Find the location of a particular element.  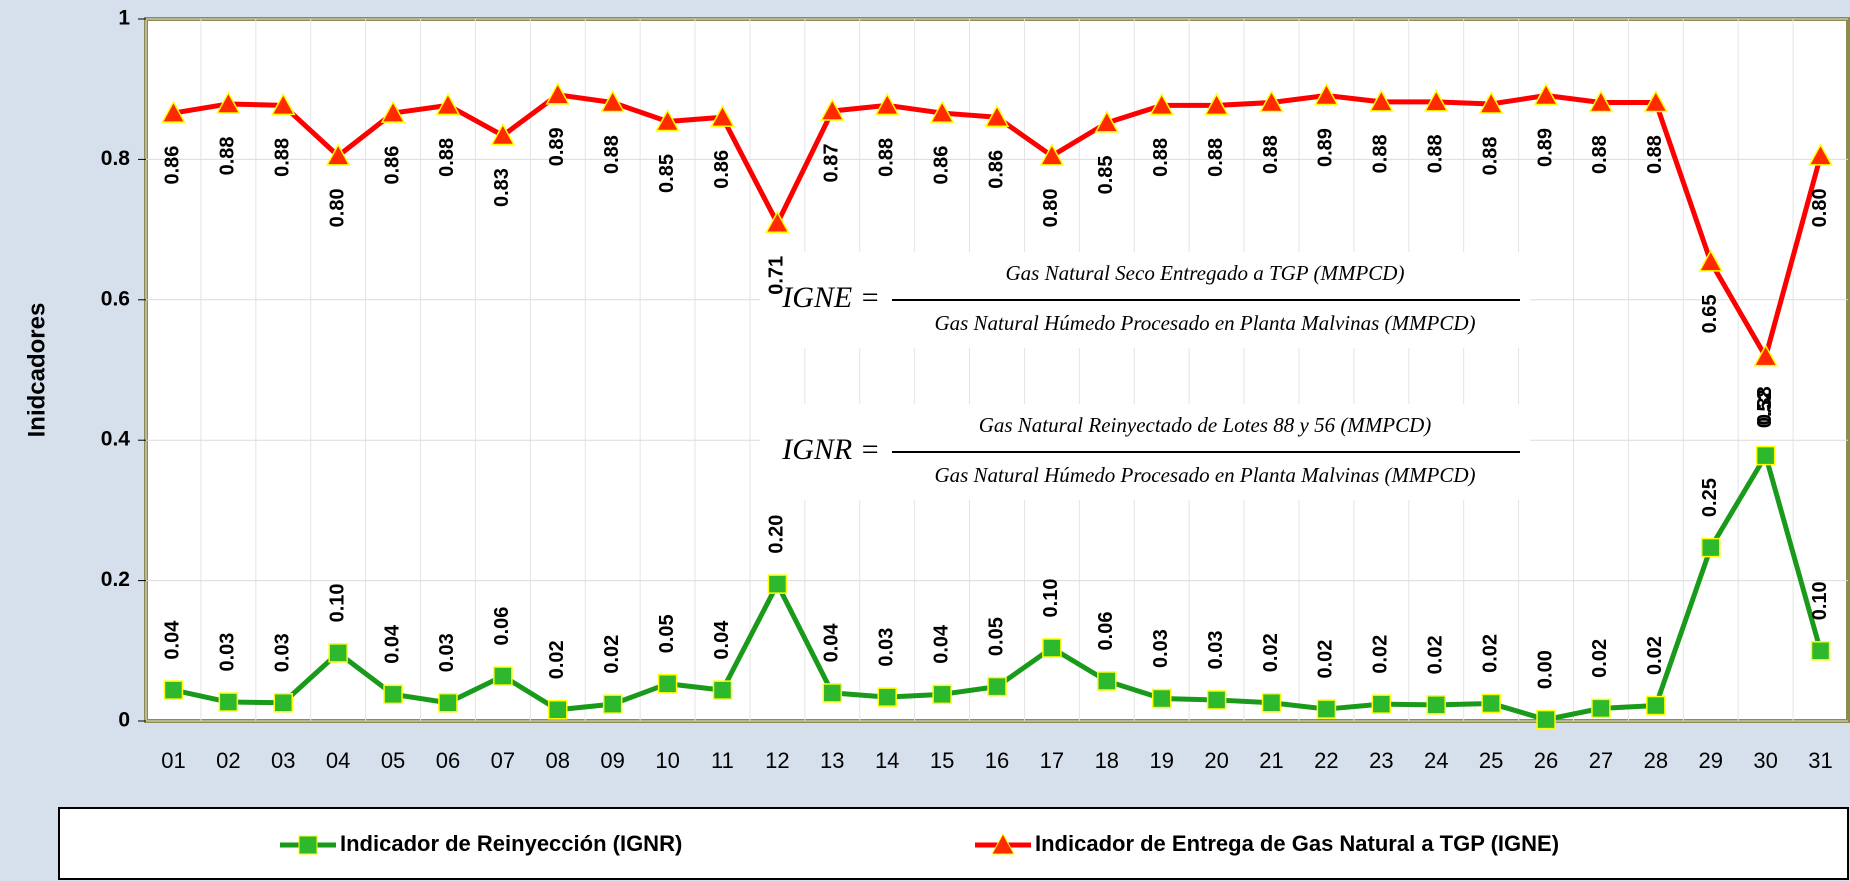

data-label: 0.20 is located at coordinates (777, 534).